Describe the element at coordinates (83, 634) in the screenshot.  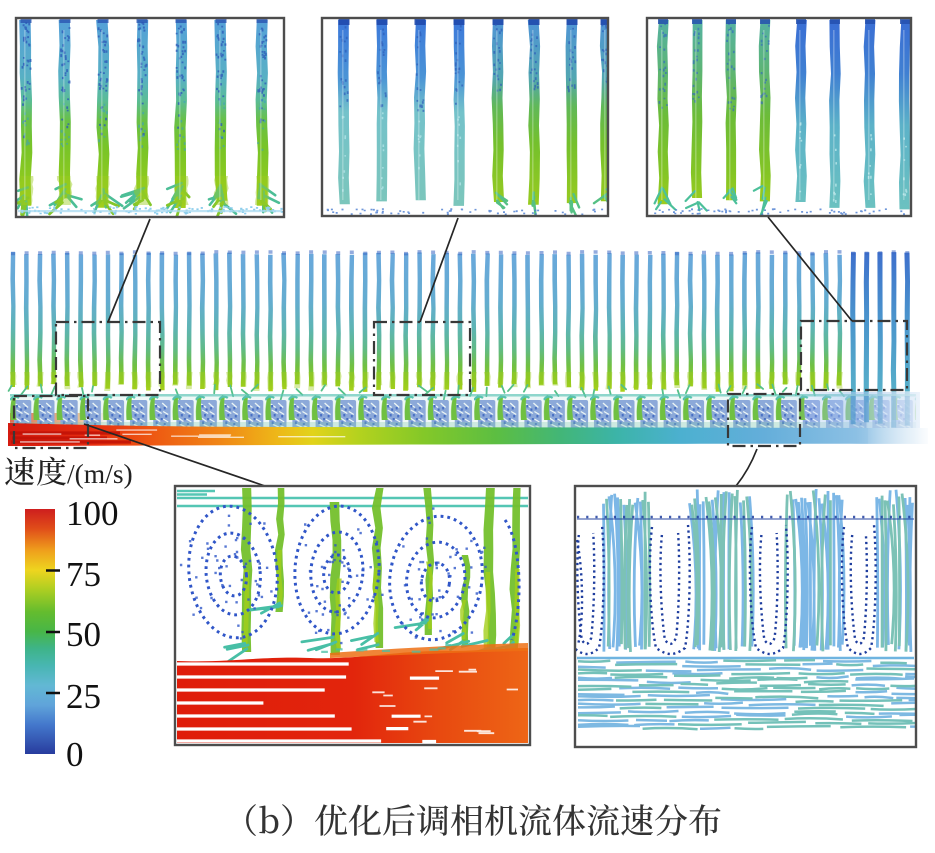
I see `svg-text: 50` at that location.